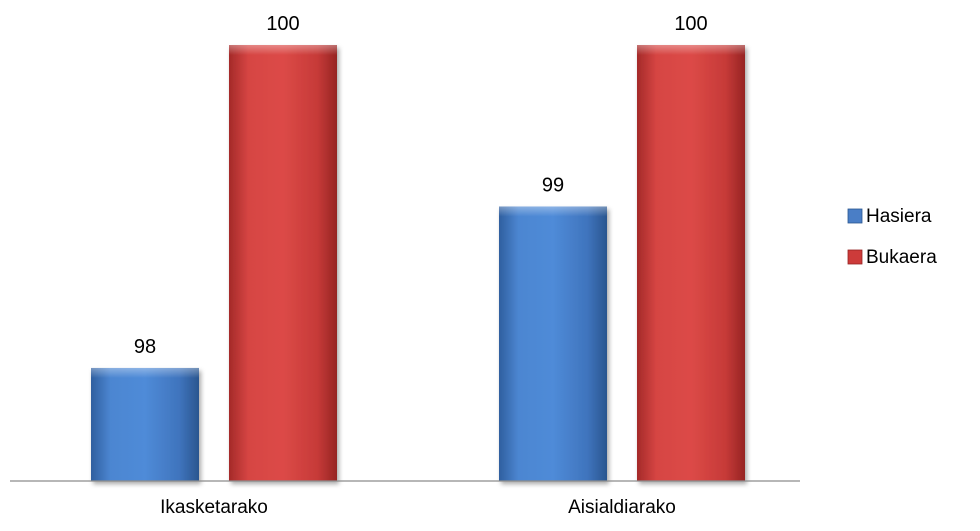 The width and height of the screenshot is (980, 531). I want to click on category-label: Aisialdiarako, so click(622, 507).